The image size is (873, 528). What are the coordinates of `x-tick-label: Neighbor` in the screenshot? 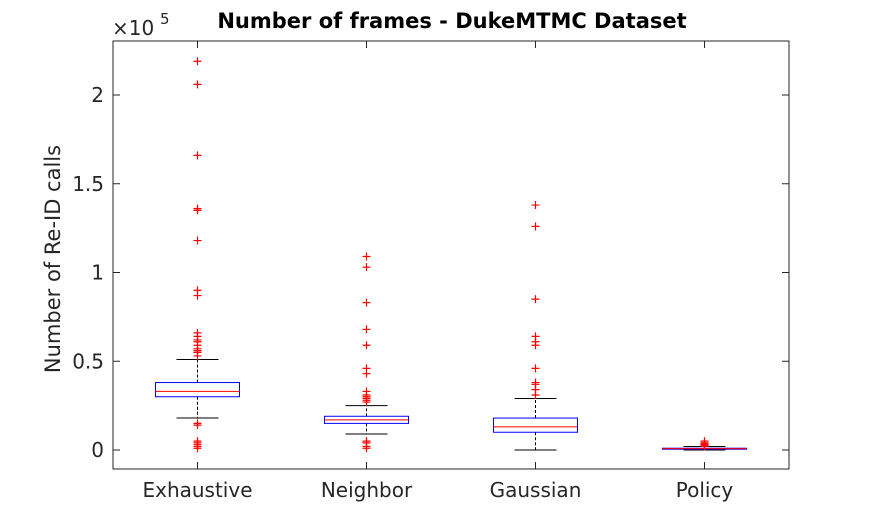 It's located at (367, 490).